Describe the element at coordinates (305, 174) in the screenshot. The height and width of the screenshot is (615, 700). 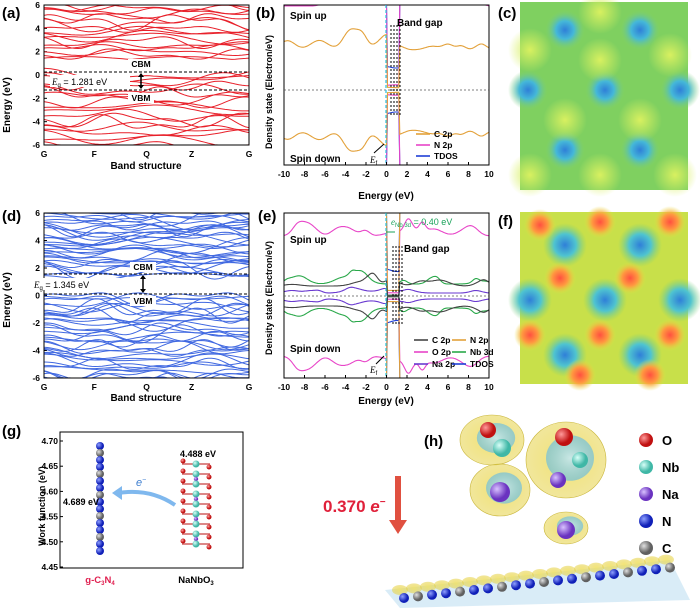
I see `x-tick-label: -8` at that location.